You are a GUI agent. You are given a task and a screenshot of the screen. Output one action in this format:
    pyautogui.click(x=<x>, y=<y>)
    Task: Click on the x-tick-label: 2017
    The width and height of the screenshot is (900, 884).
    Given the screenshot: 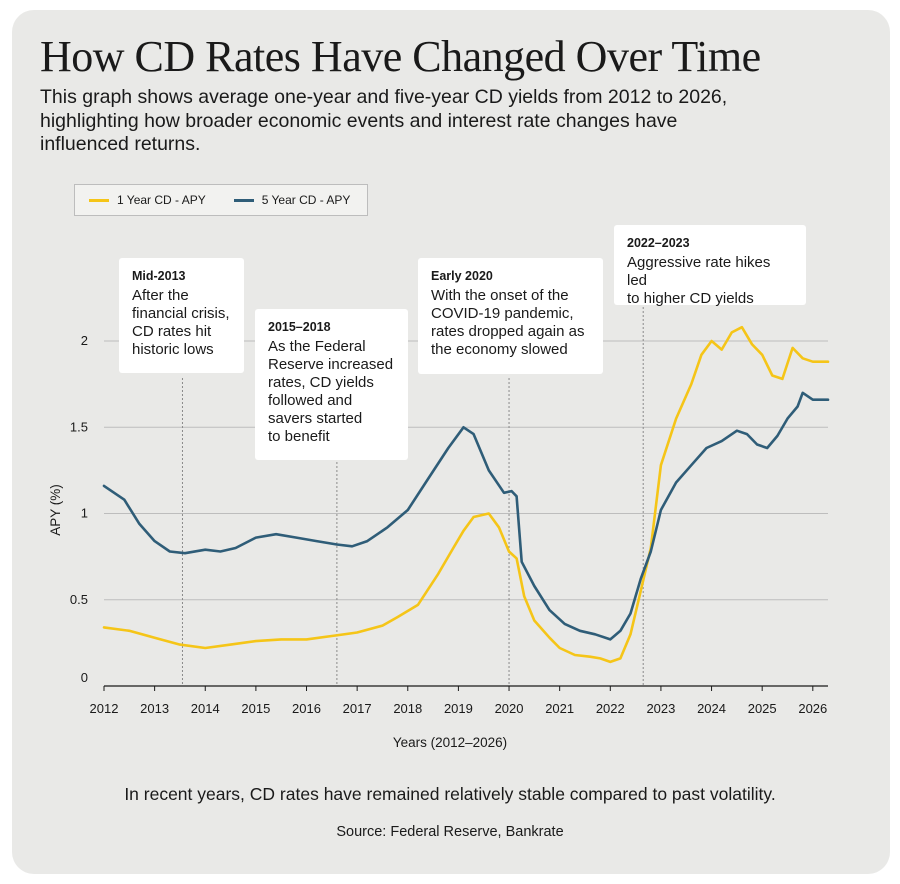 What is the action you would take?
    pyautogui.click(x=357, y=708)
    